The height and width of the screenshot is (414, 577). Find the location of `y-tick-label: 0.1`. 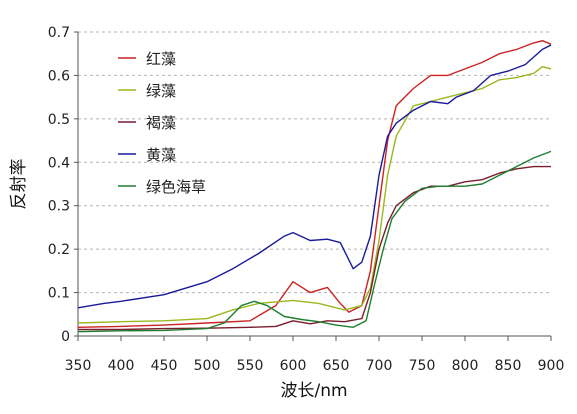

y-tick-label: 0.1 is located at coordinates (59, 294).